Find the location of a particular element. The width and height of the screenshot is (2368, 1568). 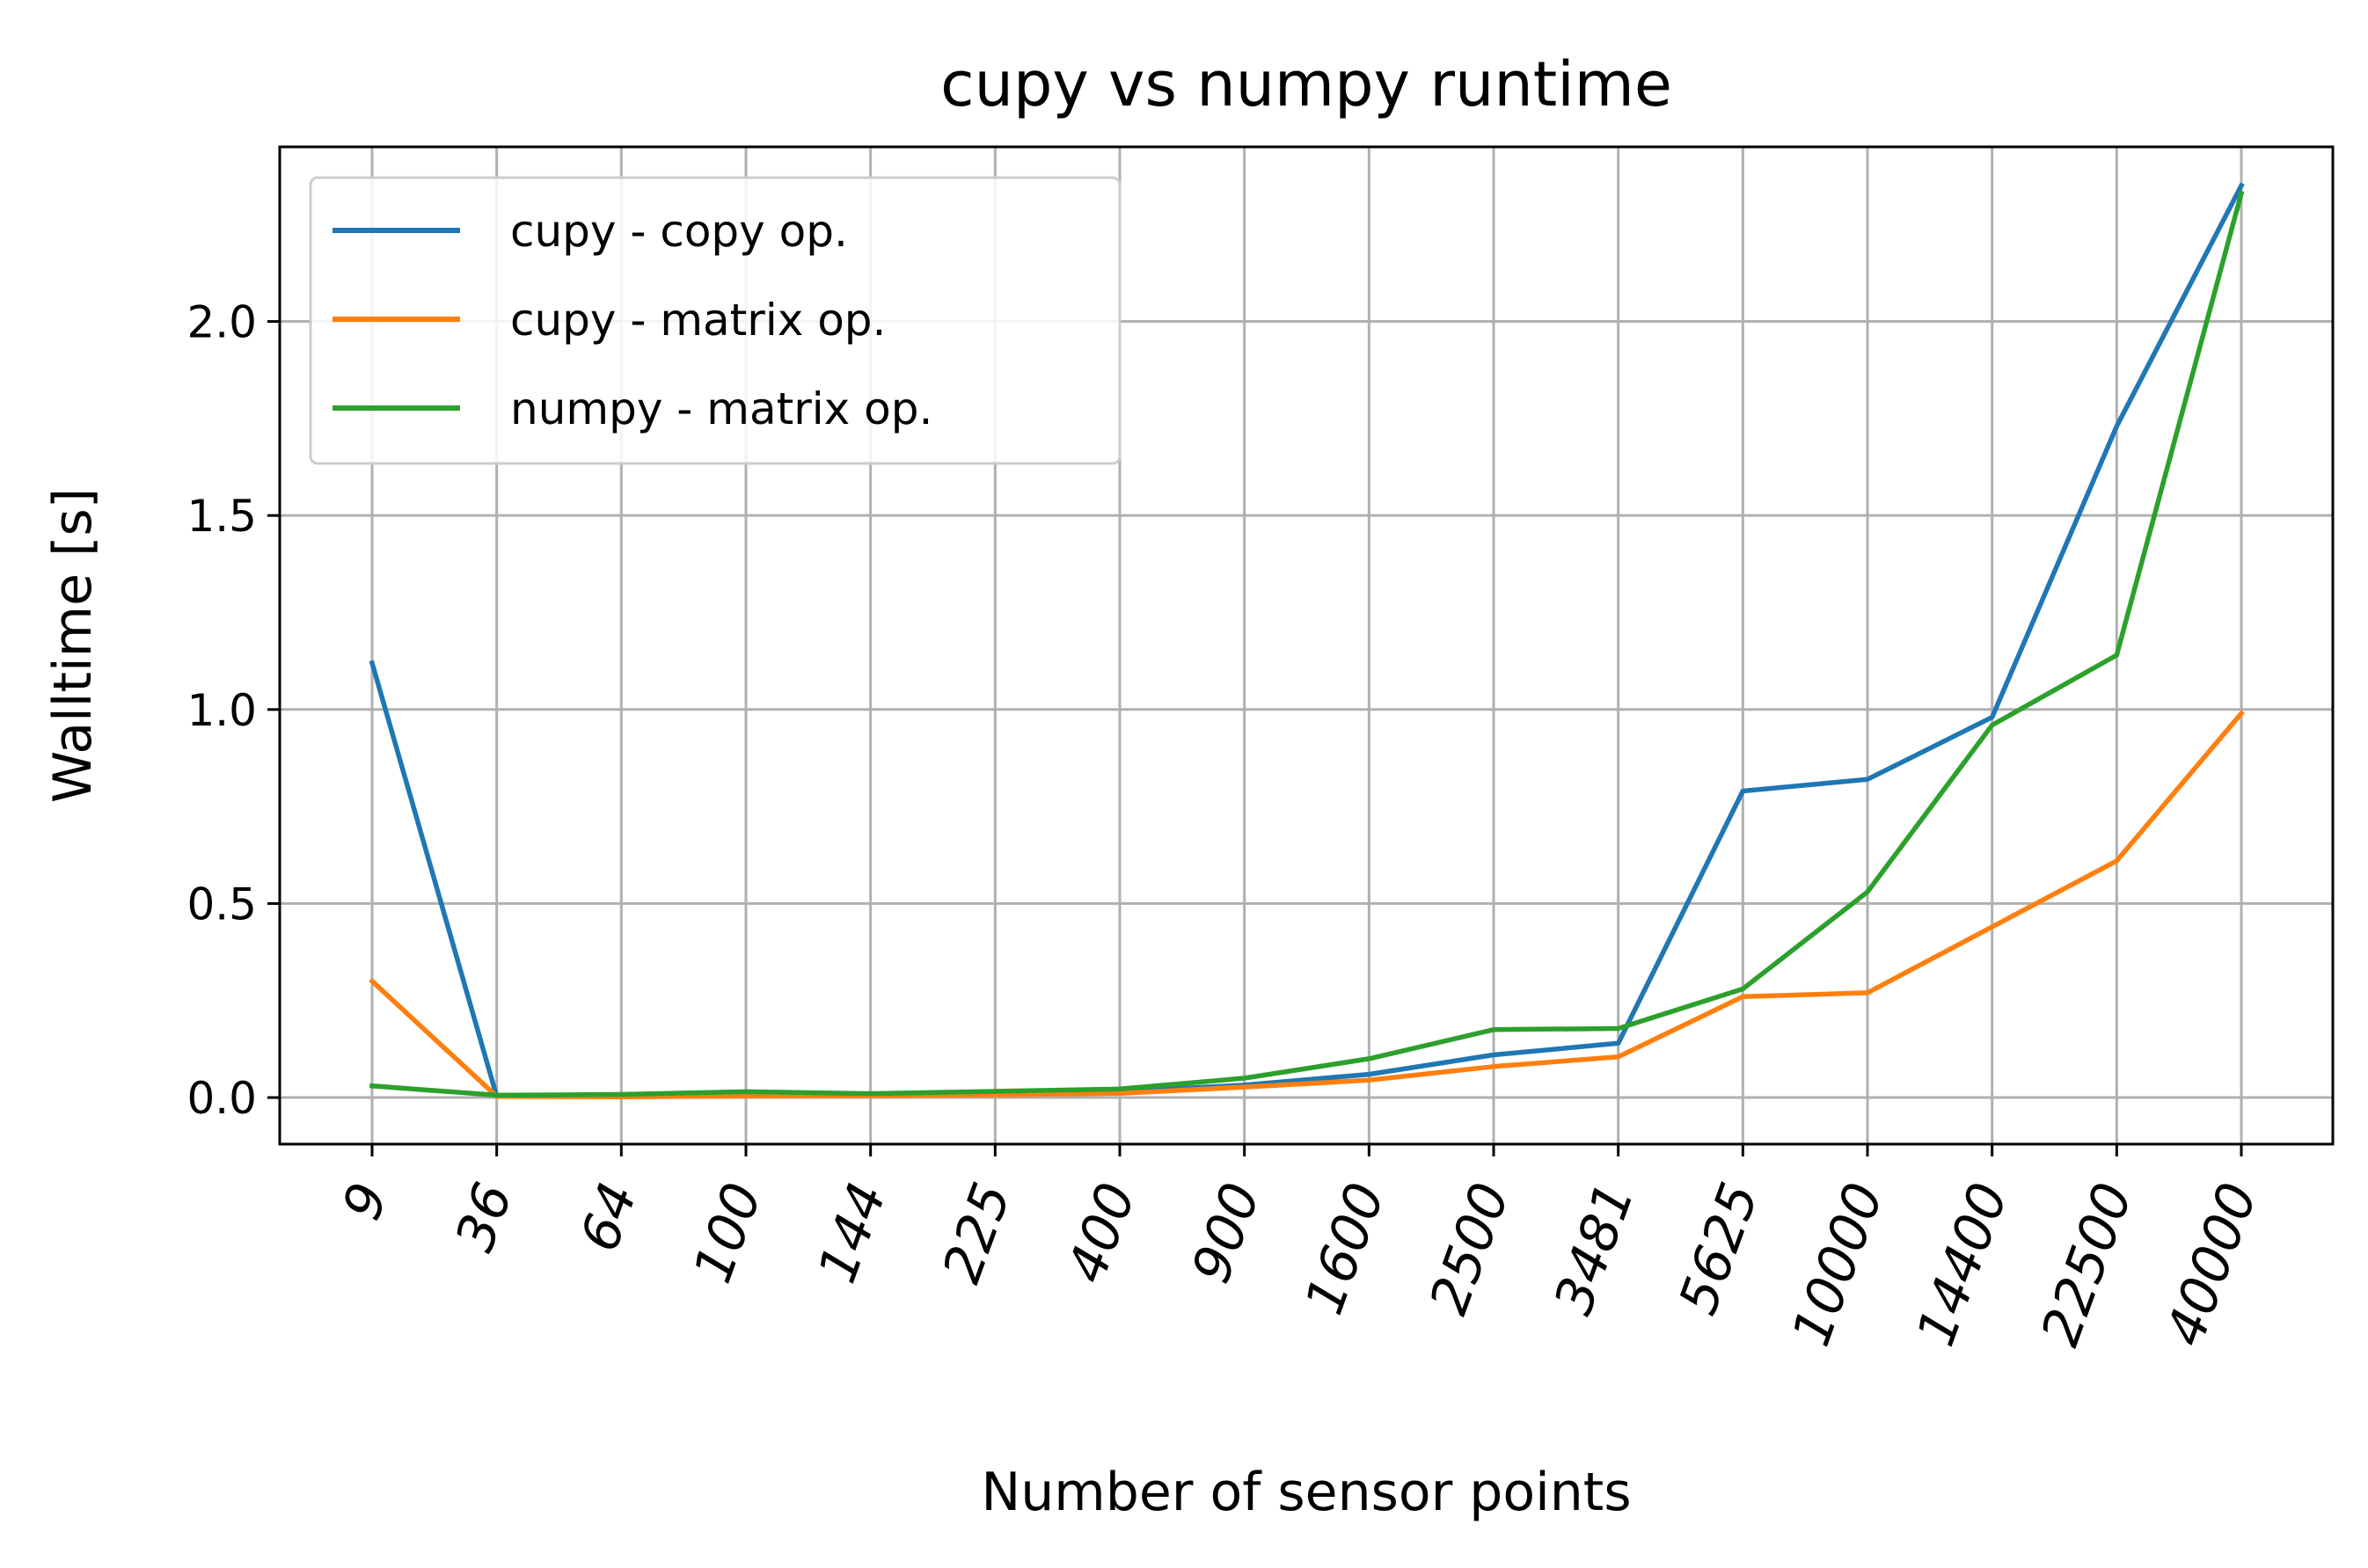

legend-label: numpy - matrix op. is located at coordinates (721, 408).